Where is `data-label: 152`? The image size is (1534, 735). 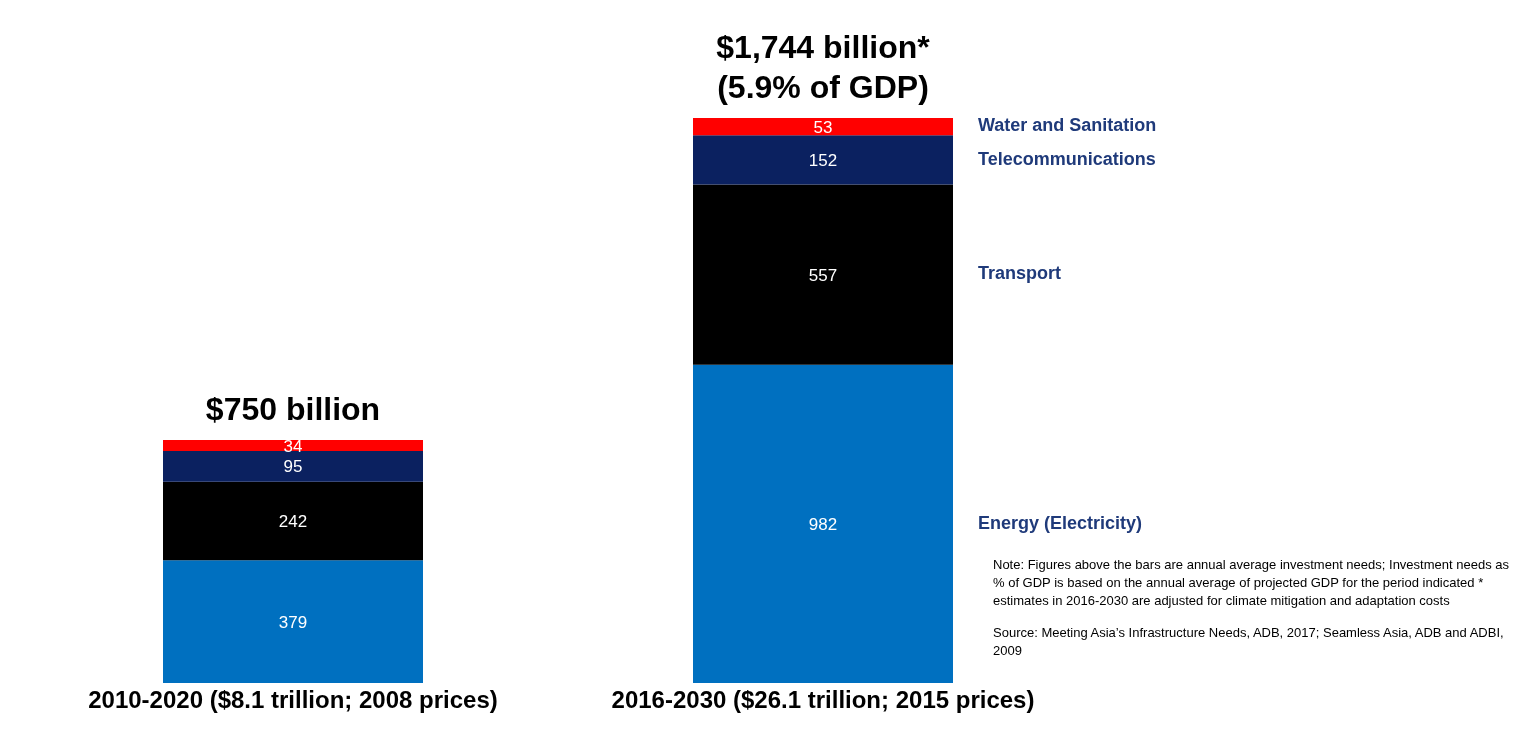
data-label: 152 is located at coordinates (823, 160).